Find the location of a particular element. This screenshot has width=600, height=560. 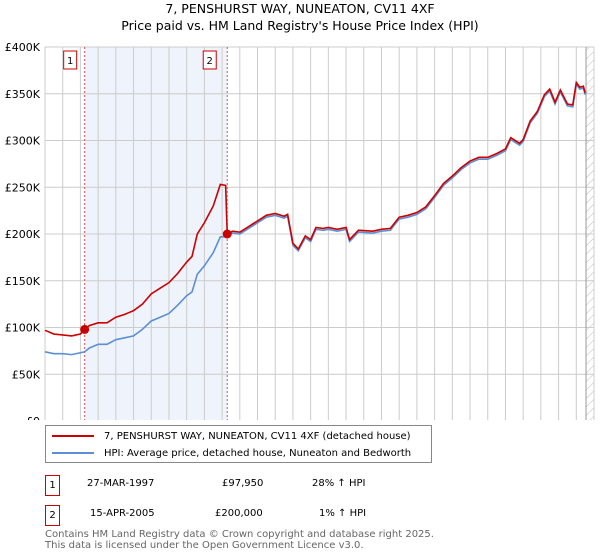

y-tick-label: £150K is located at coordinates (23, 281).